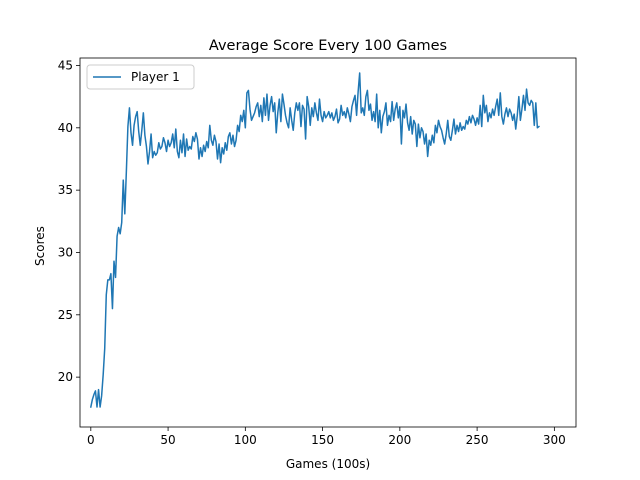 The image size is (640, 480). Describe the element at coordinates (328, 464) in the screenshot. I see `x-axis-label: Games (100s)` at that location.